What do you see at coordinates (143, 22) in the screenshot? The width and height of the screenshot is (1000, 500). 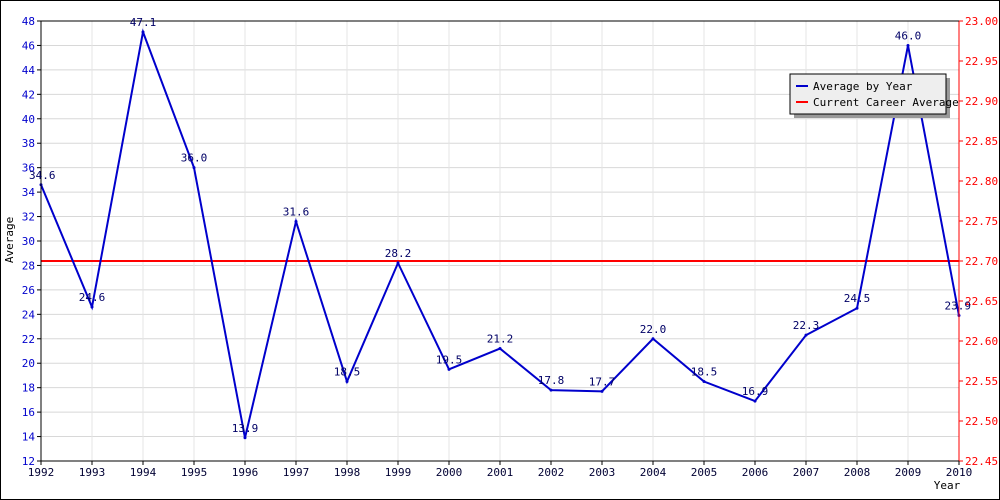 I see `data-label: 47.1` at bounding box center [143, 22].